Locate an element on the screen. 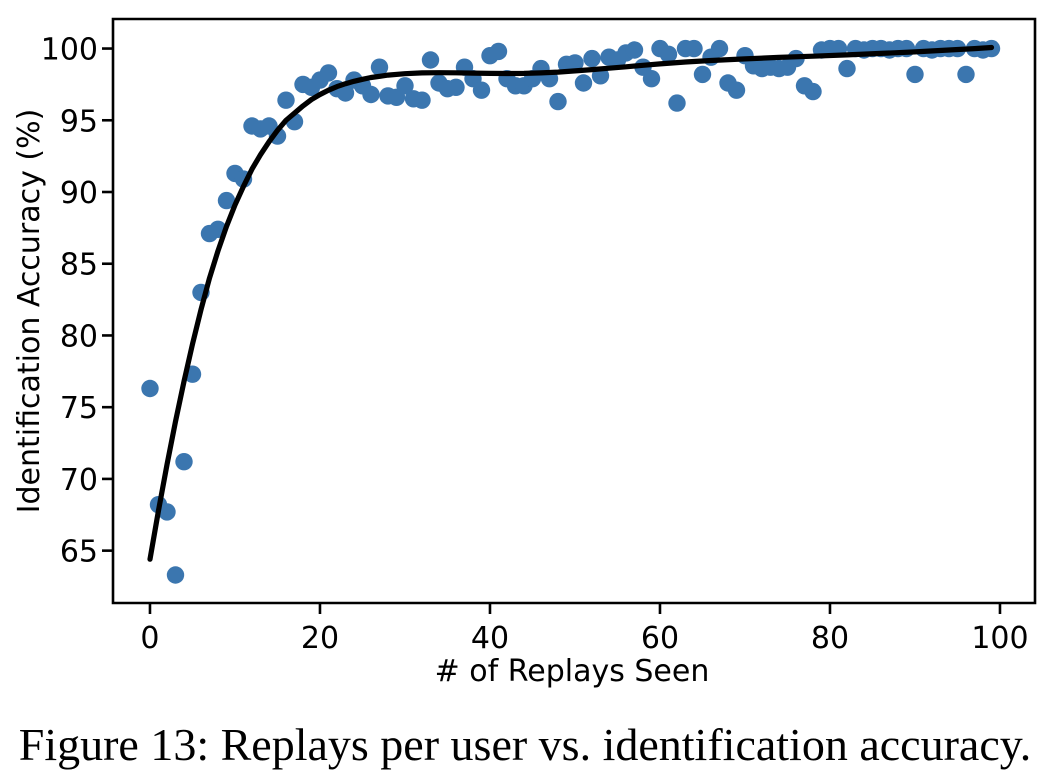 This screenshot has width=1050, height=780. y-axis-tick-label: 85 is located at coordinates (79, 265).